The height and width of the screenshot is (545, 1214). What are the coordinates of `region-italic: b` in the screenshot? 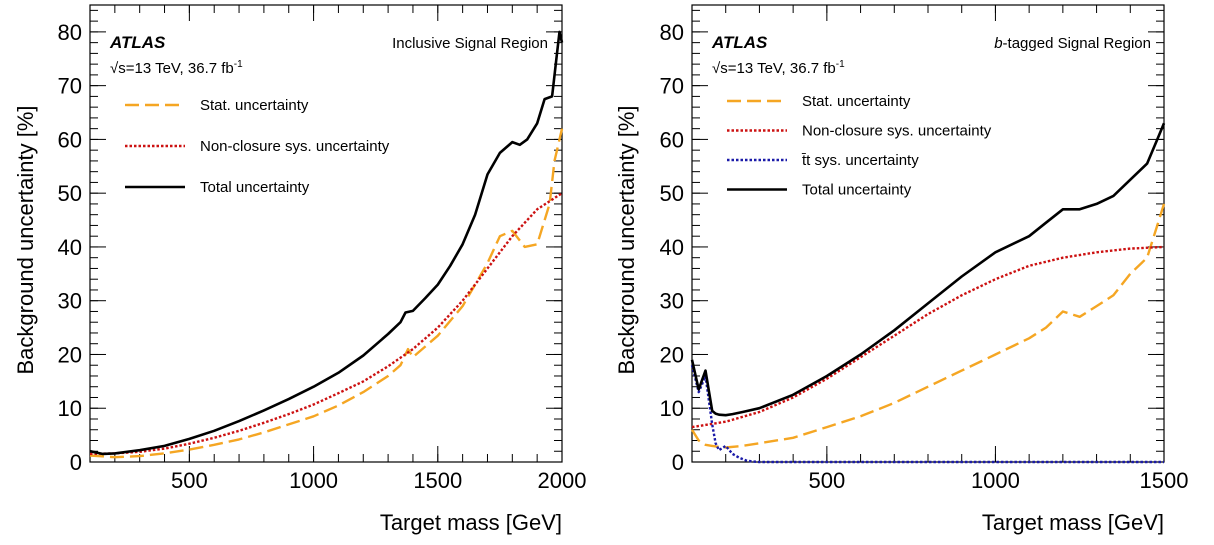 It's located at (998, 43).